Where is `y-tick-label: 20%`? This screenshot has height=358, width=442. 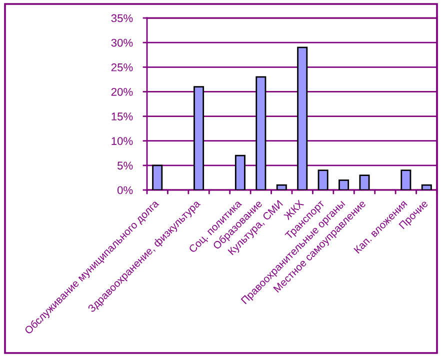 y-tick-label: 20% is located at coordinates (122, 92).